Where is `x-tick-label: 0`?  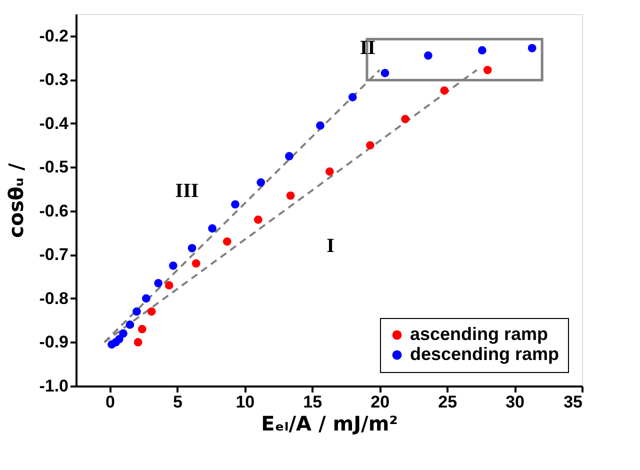
x-tick-label: 0 is located at coordinates (110, 402).